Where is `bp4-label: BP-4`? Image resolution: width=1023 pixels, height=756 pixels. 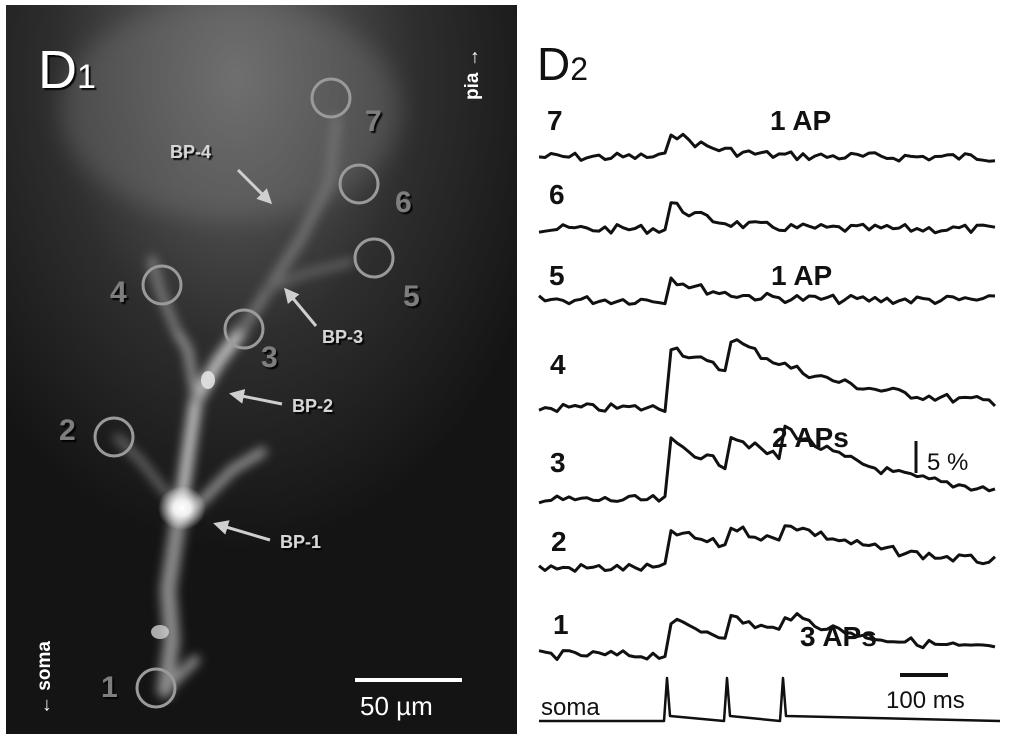 bp4-label: BP-4 is located at coordinates (190, 152).